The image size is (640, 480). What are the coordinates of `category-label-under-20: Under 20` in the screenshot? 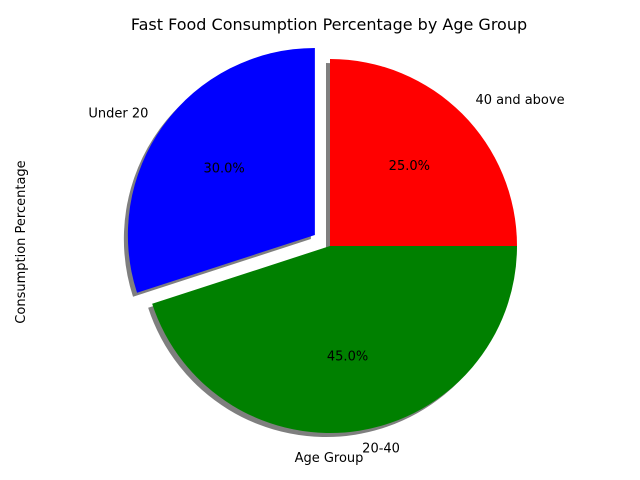 It's located at (118, 114).